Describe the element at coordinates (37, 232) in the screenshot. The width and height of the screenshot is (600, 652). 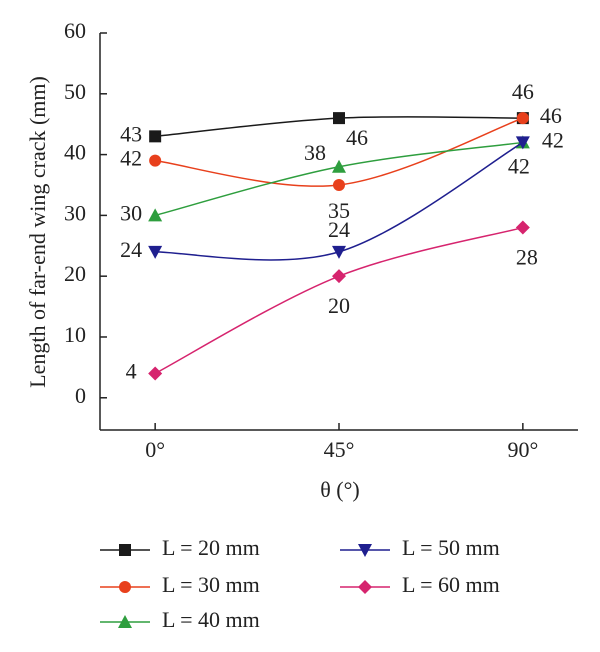
I see `y-axis-label: Length of far-end wing crack (mm)` at that location.